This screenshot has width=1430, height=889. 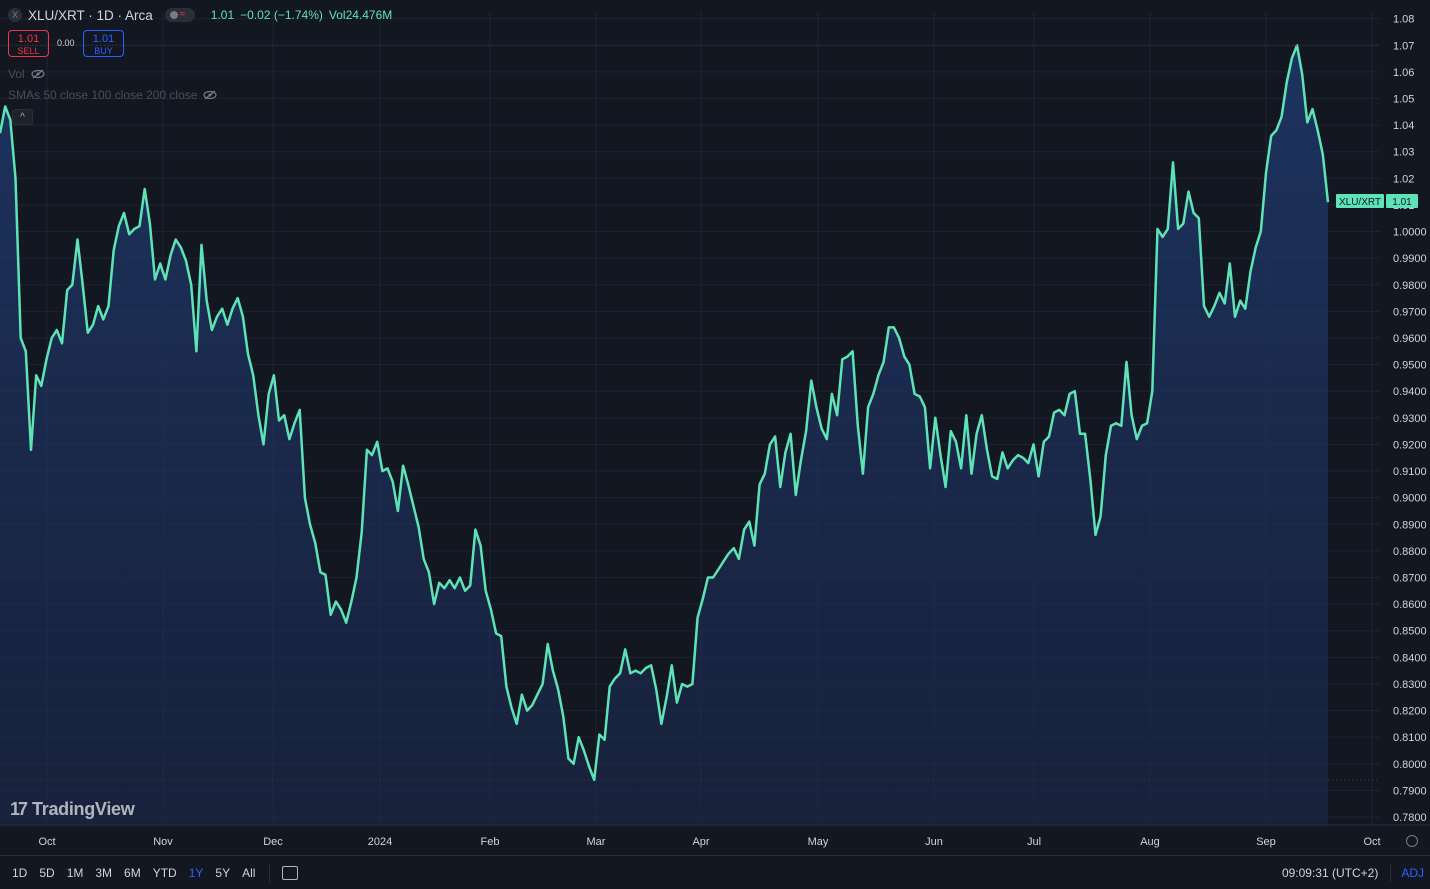 I want to click on y-tick-label: 1.0000, so click(x=1410, y=233).